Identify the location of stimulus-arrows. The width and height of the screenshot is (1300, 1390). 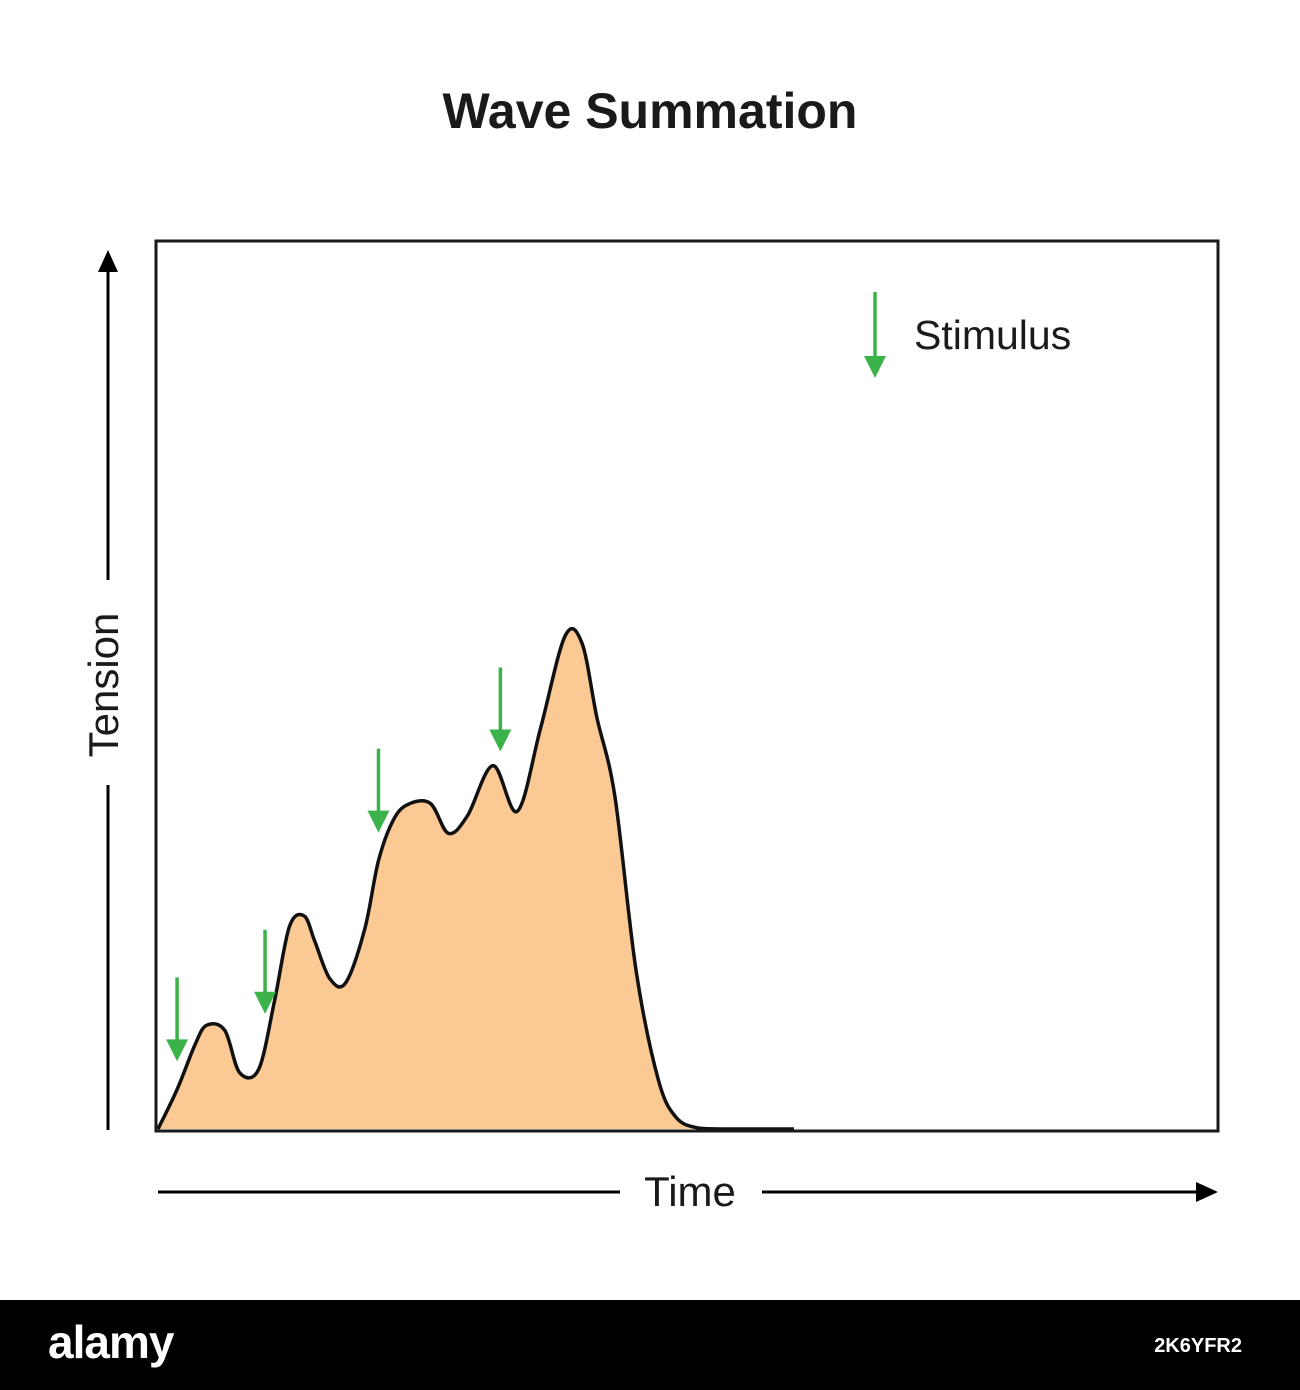
(339, 864).